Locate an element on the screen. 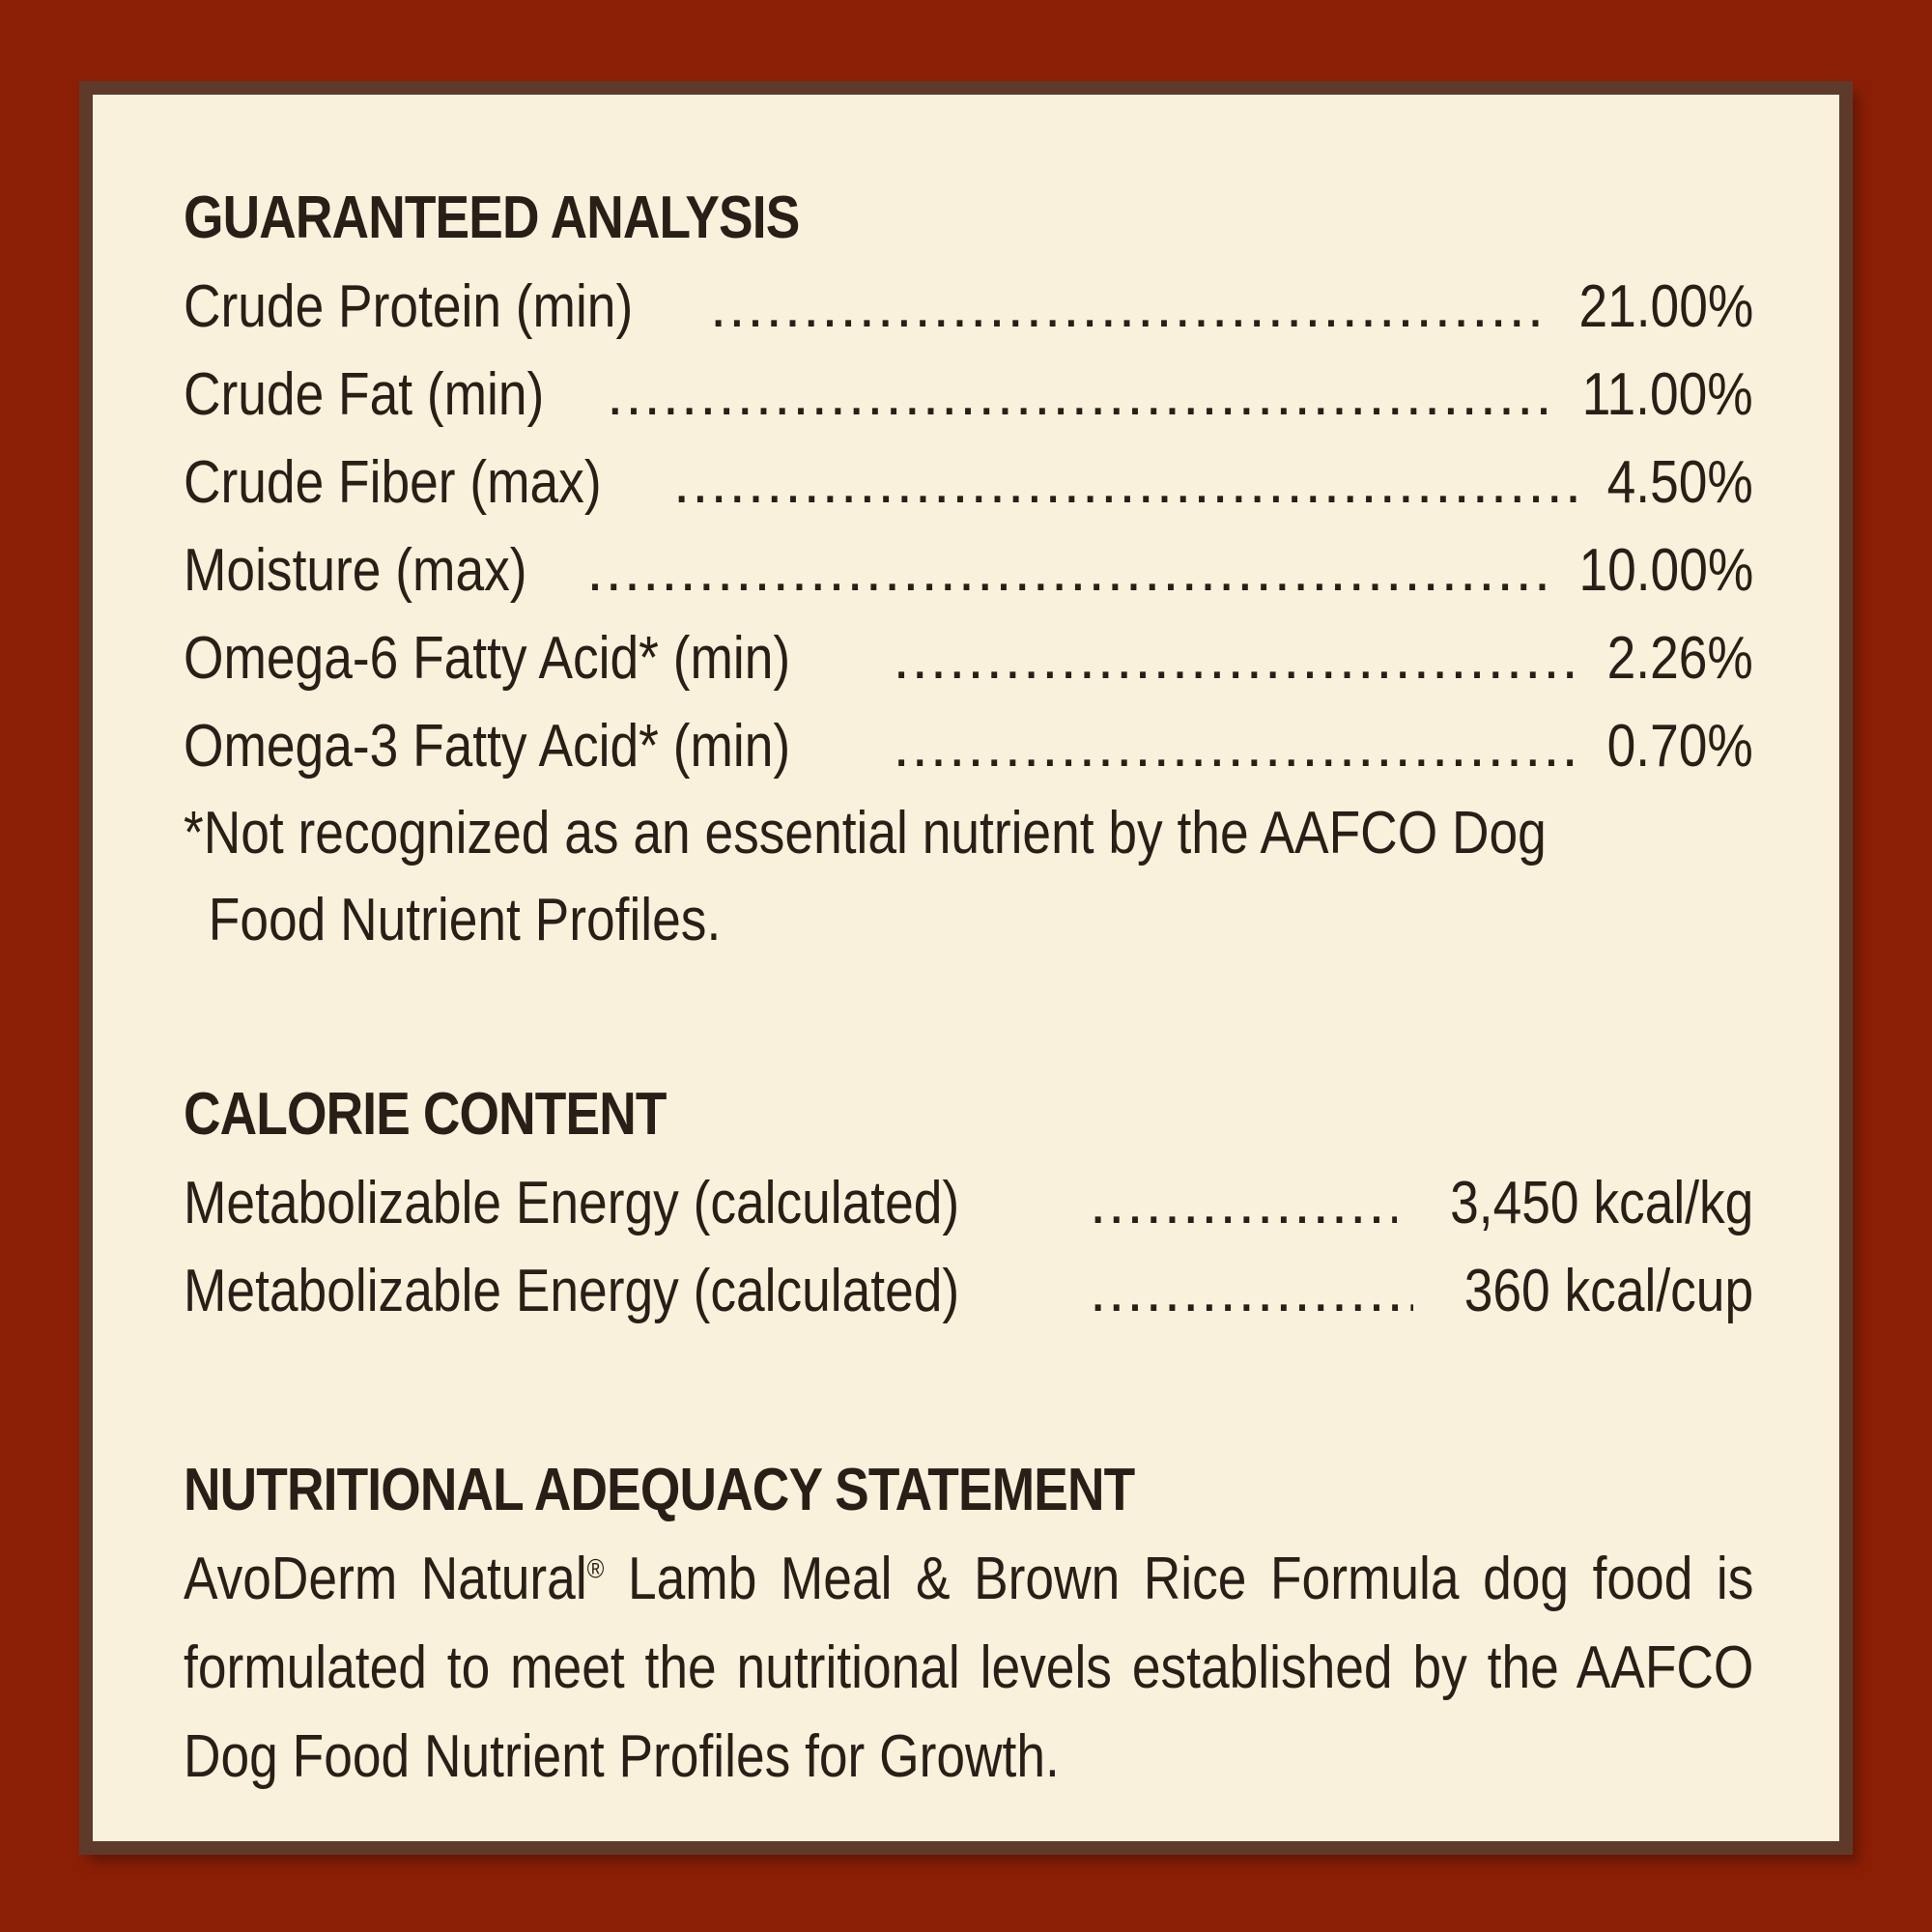 This screenshot has width=1932, height=1932. analysis-value: 11.00% is located at coordinates (1667, 394).